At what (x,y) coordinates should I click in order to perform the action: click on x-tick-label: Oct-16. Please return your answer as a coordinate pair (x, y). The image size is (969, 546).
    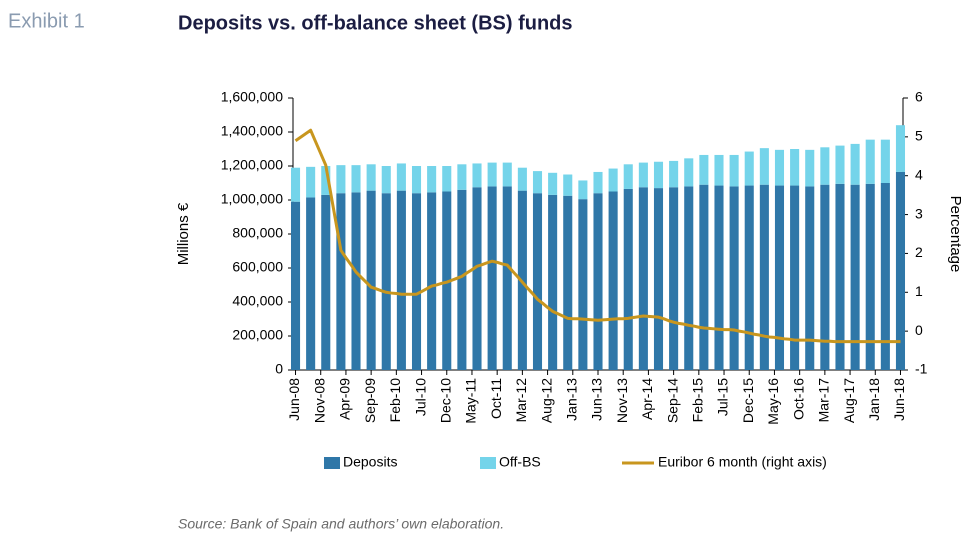
    Looking at the image, I should click on (798, 399).